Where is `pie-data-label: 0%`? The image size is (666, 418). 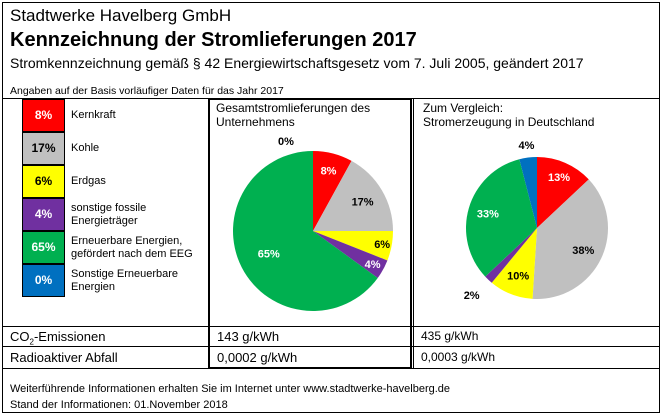 pie-data-label: 0% is located at coordinates (286, 142).